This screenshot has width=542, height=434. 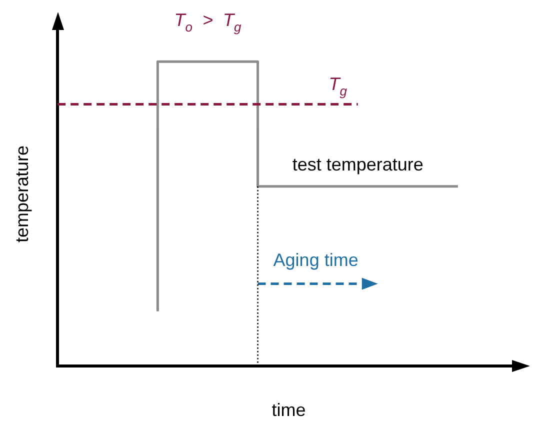 What do you see at coordinates (22, 194) in the screenshot?
I see `y-axis-title: temperature` at bounding box center [22, 194].